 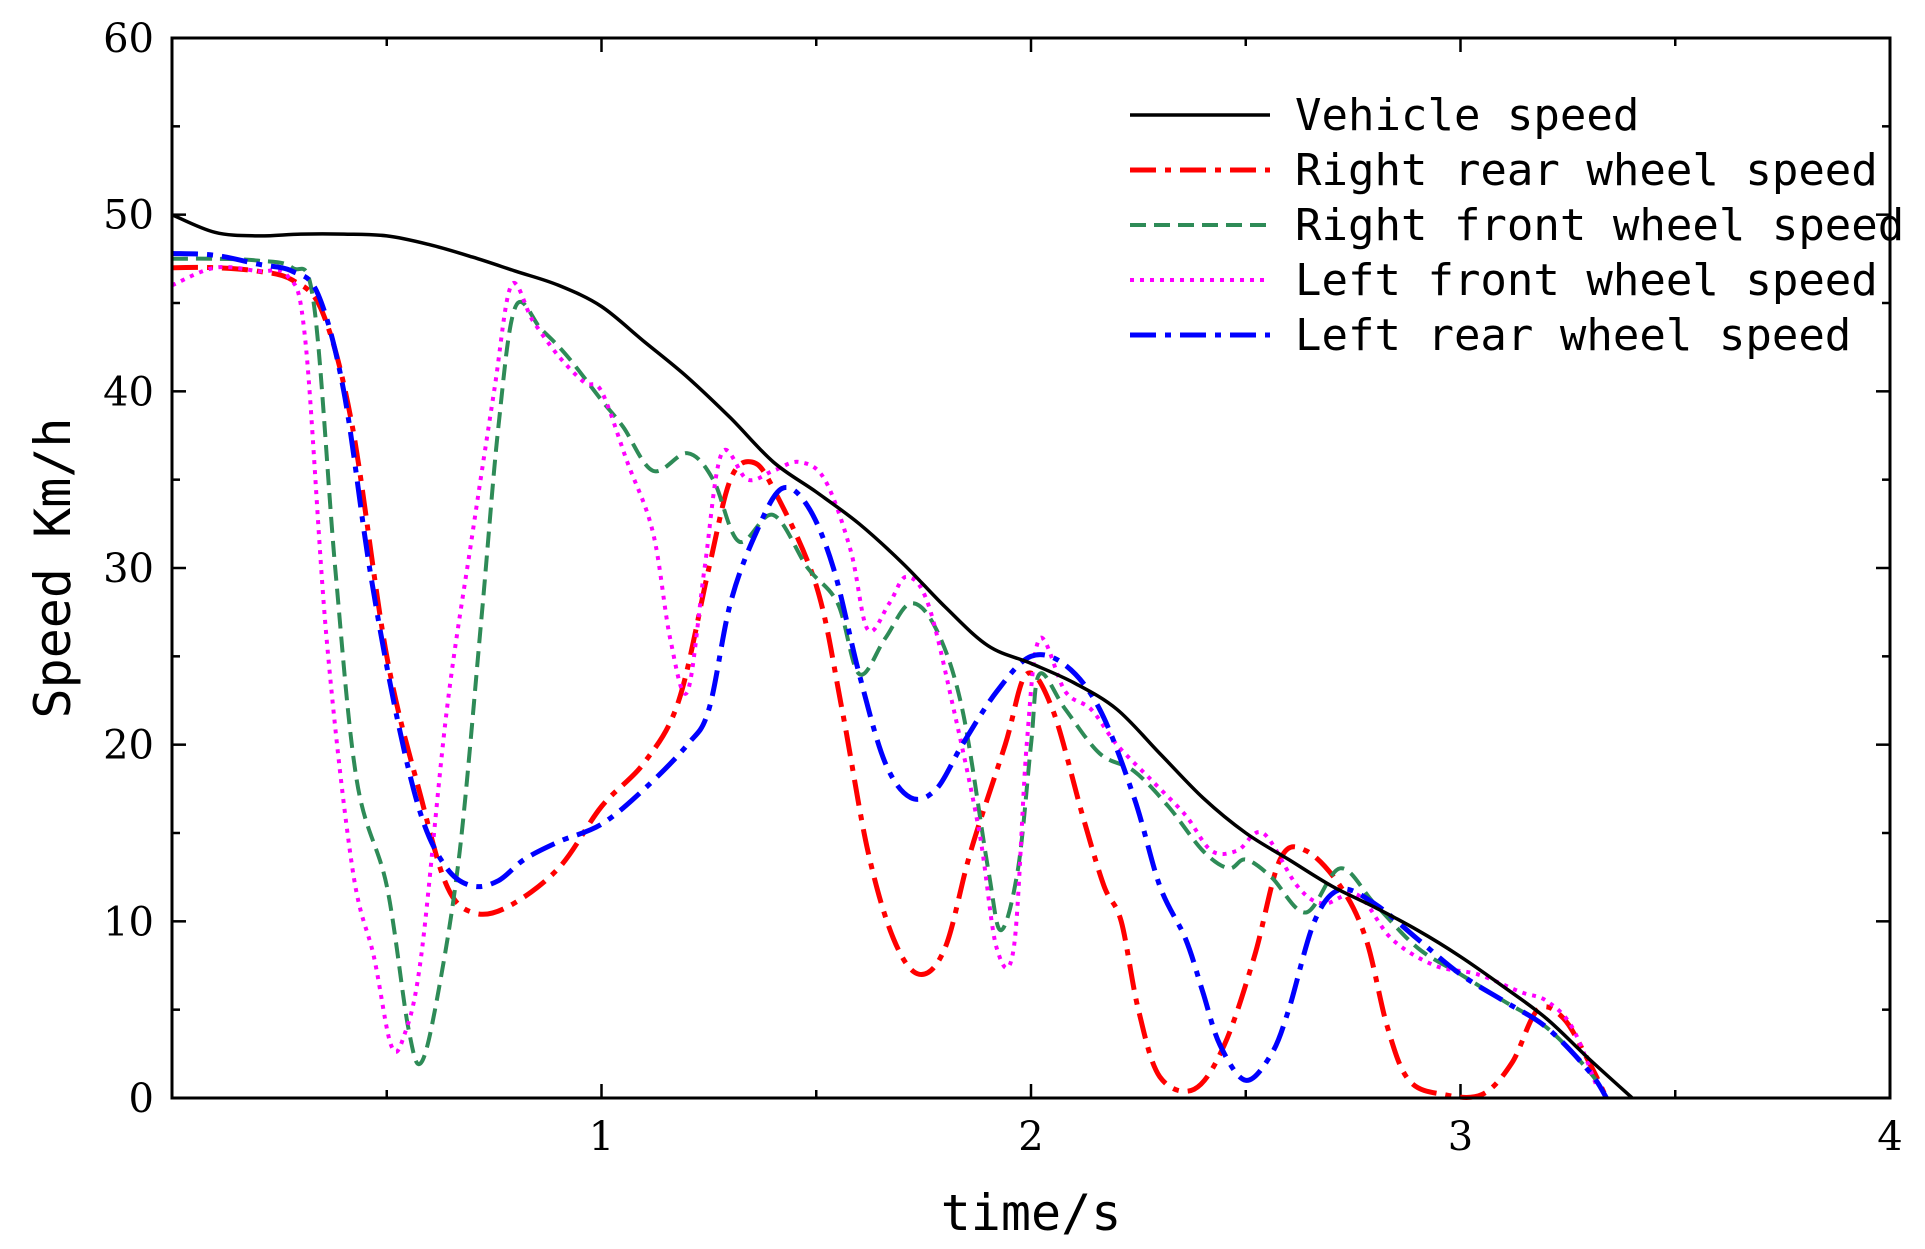 What do you see at coordinates (1573, 335) in the screenshot?
I see `legend-label-left-rear-wheel-speed: Left rear wheel speed` at bounding box center [1573, 335].